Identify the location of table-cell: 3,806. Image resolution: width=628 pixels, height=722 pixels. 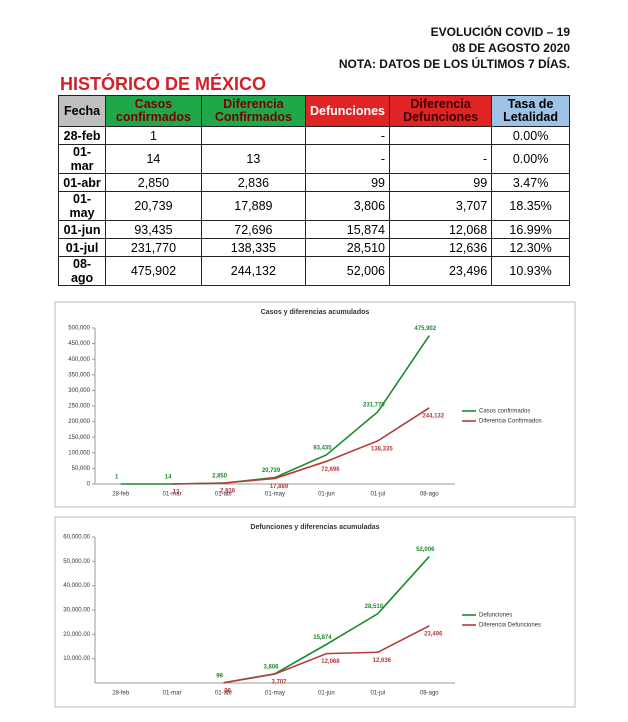
(347, 206).